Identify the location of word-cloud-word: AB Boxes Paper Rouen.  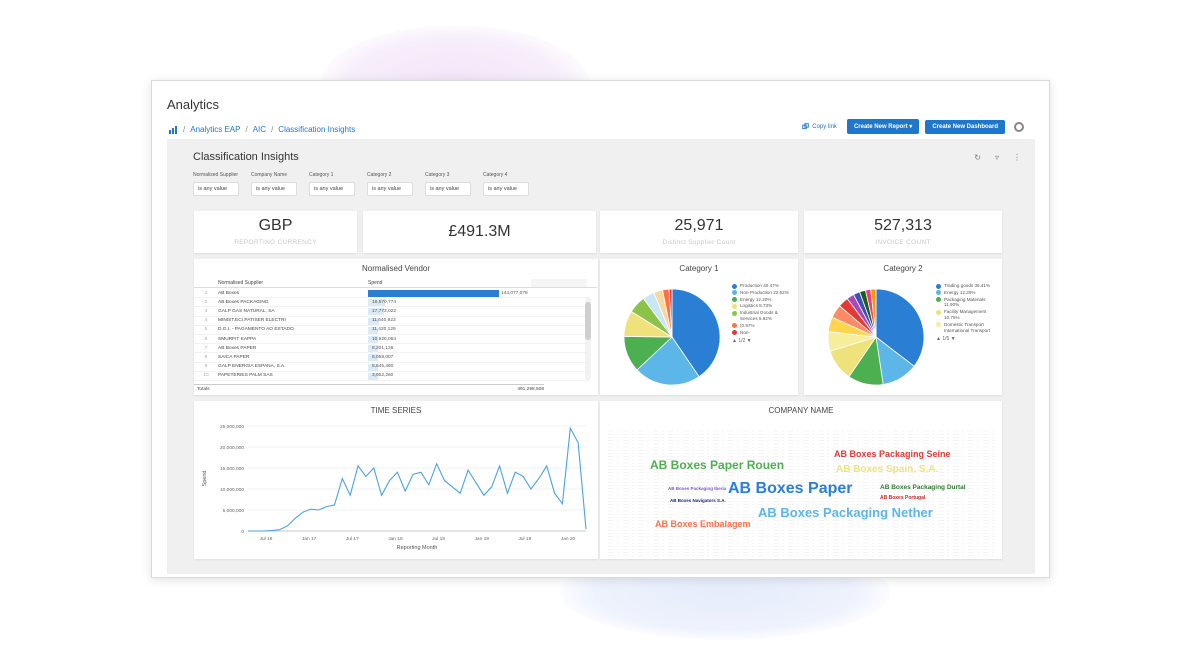
(717, 465).